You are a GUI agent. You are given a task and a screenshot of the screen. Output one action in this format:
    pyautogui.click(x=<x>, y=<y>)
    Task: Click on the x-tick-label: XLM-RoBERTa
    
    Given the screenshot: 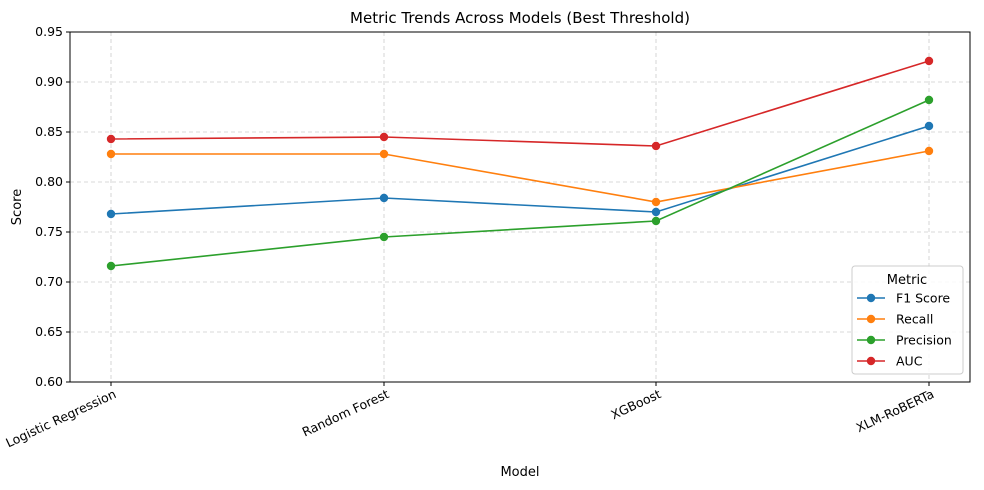 What is the action you would take?
    pyautogui.click(x=895, y=410)
    